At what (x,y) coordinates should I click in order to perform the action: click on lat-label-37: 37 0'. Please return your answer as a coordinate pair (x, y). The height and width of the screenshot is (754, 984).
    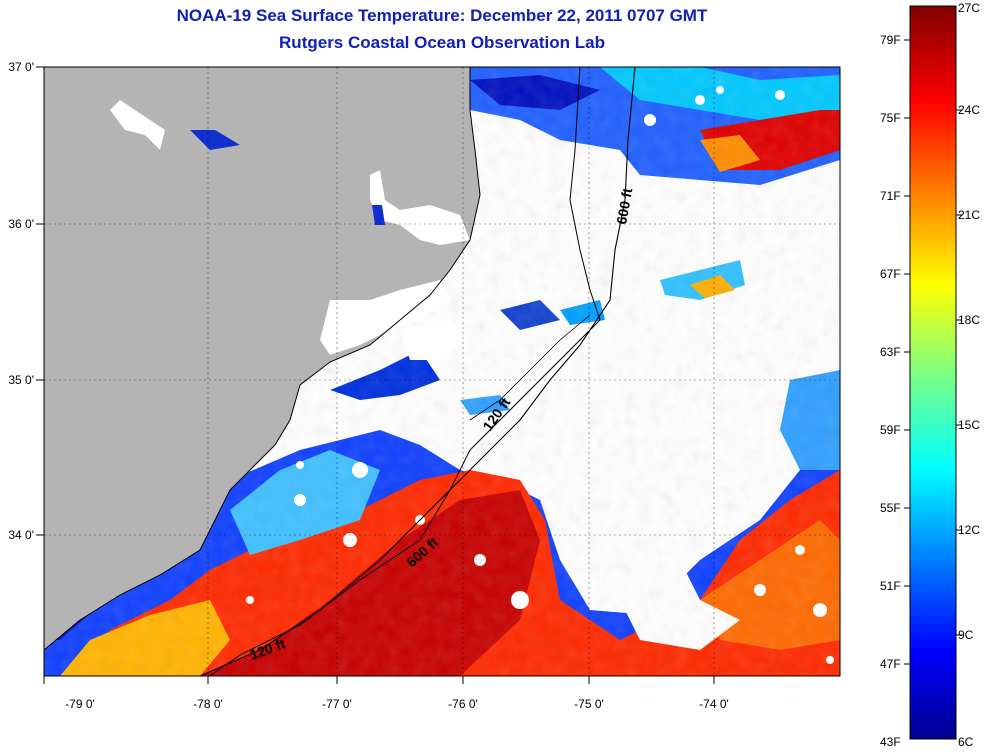
    Looking at the image, I should click on (21, 67).